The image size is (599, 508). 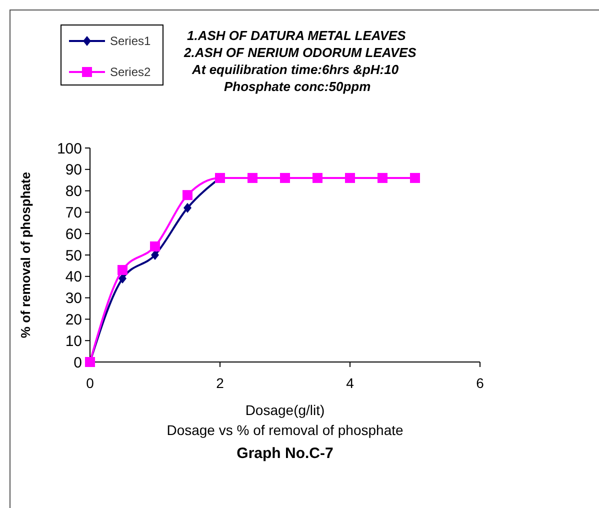 I want to click on y-tick-label: 100, so click(x=69, y=149).